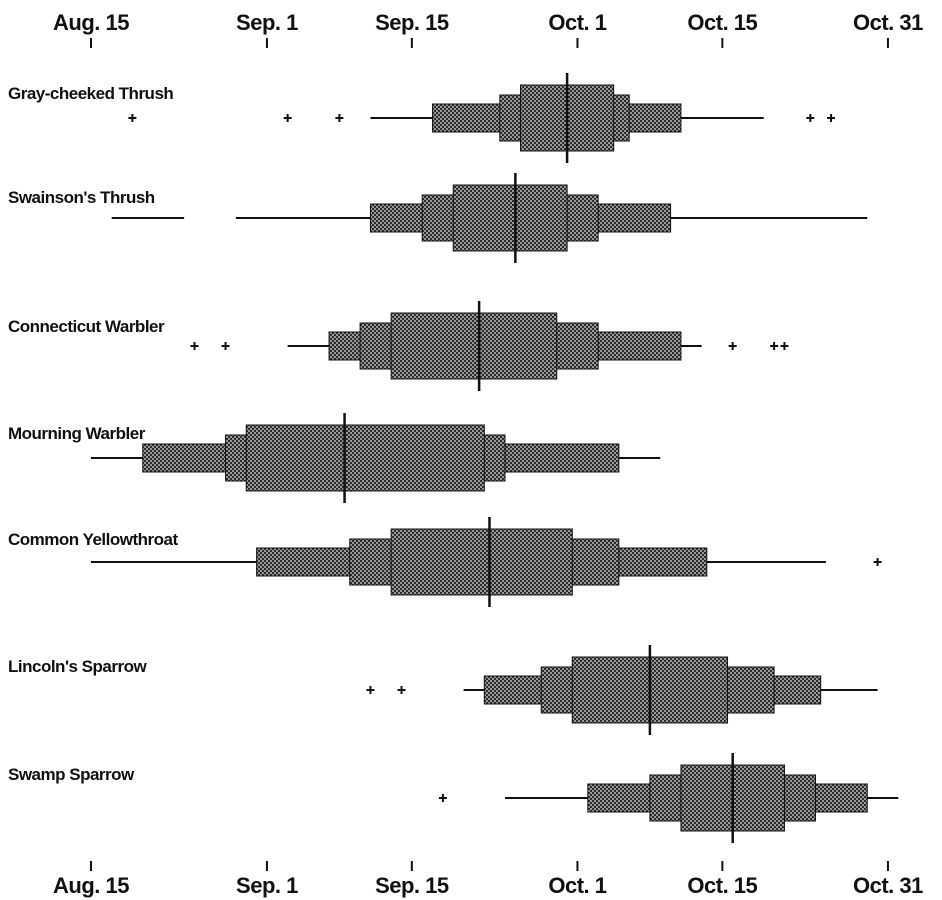 This screenshot has width=942, height=900. I want to click on species-row: Common Yellowthroat, so click(445, 562).